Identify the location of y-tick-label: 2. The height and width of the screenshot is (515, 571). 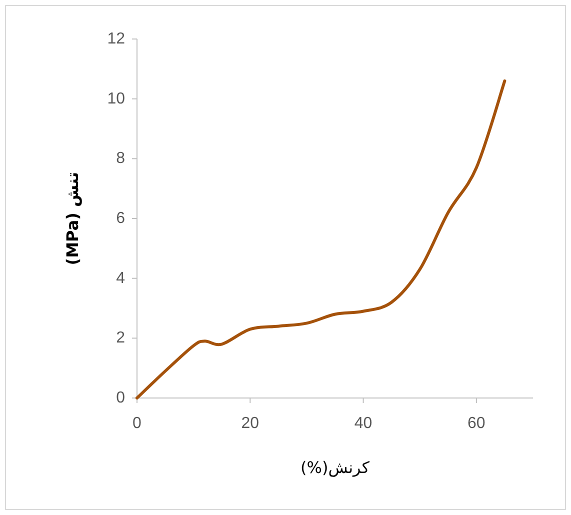
(121, 338).